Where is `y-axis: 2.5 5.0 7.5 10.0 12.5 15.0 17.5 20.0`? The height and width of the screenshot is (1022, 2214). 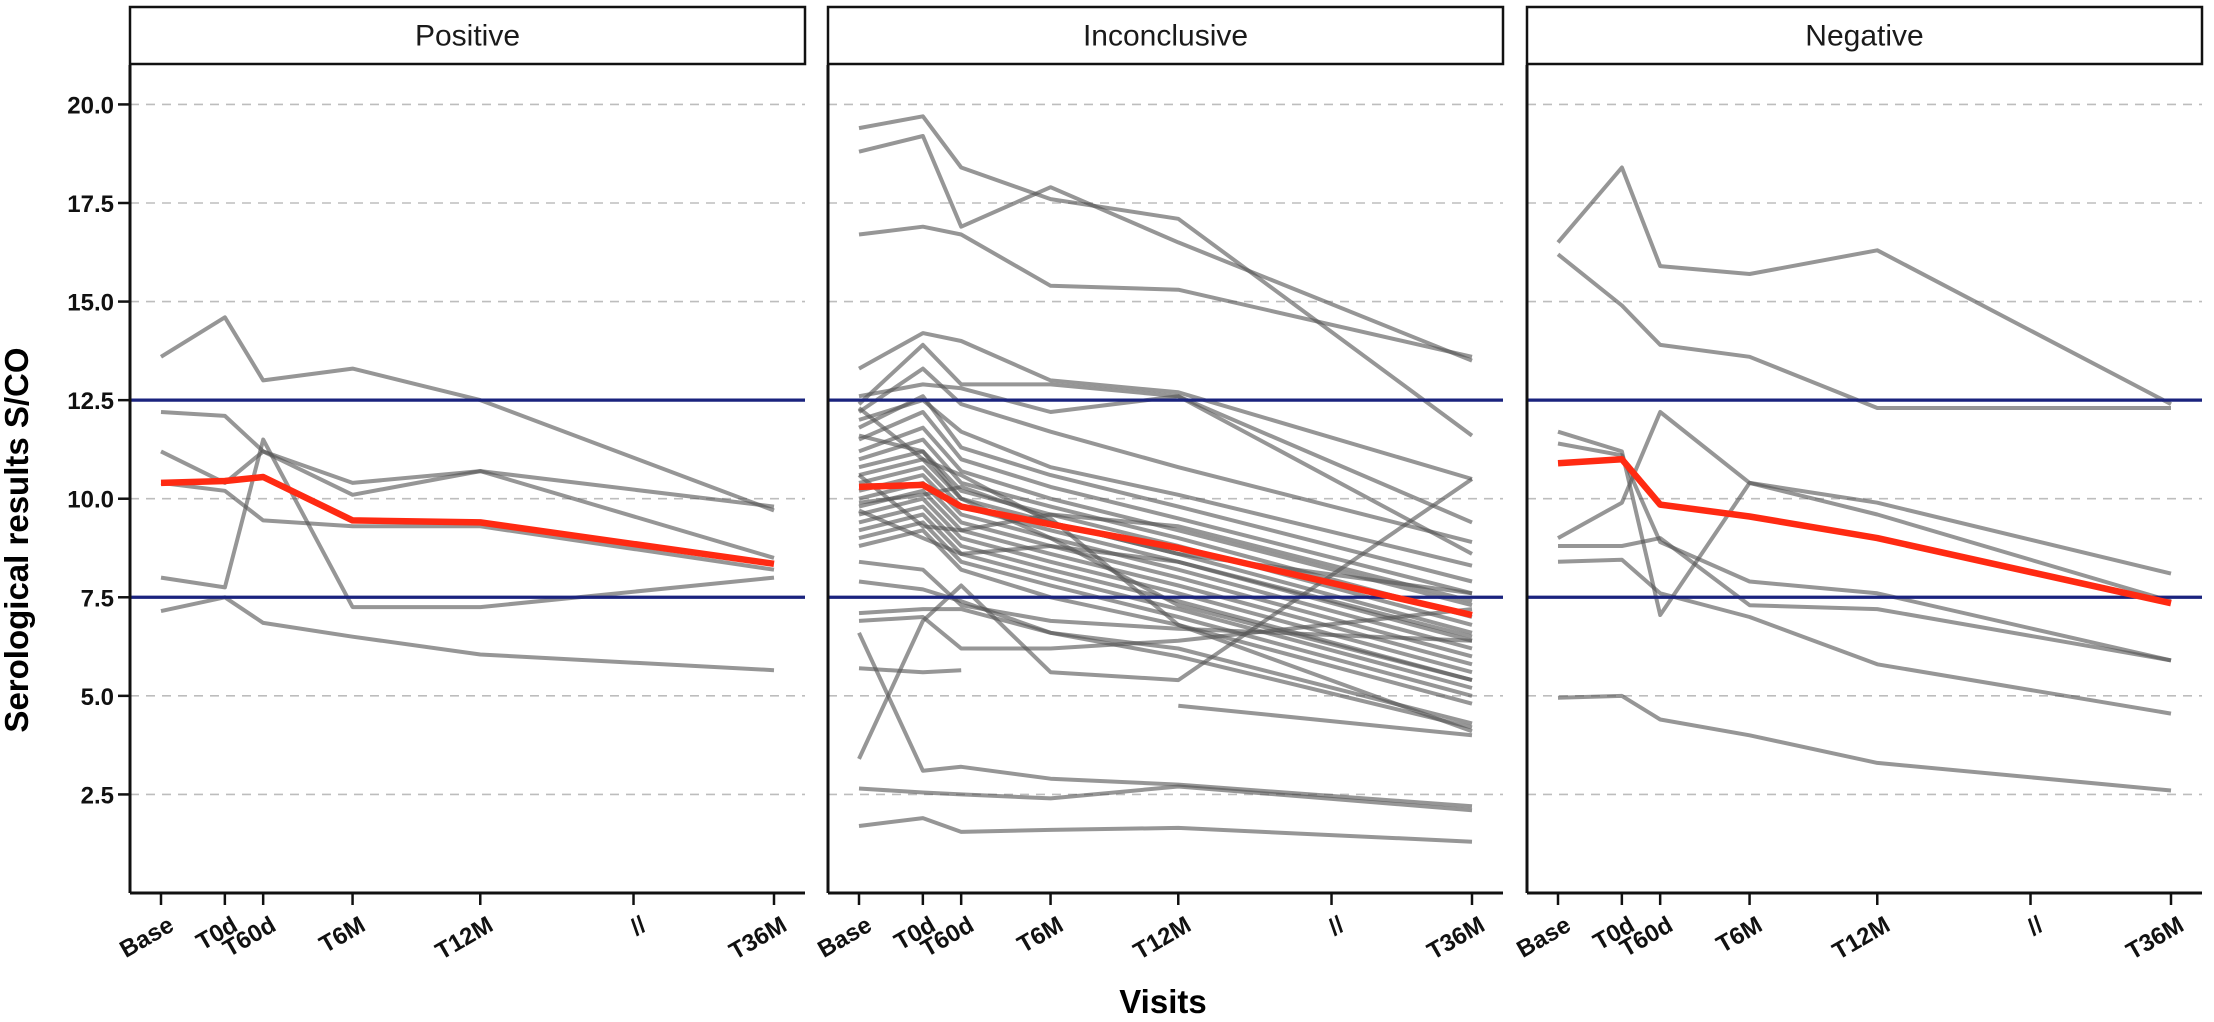
y-axis: 2.5 5.0 7.5 10.0 12.5 15.0 17.5 20.0 is located at coordinates (98, 450).